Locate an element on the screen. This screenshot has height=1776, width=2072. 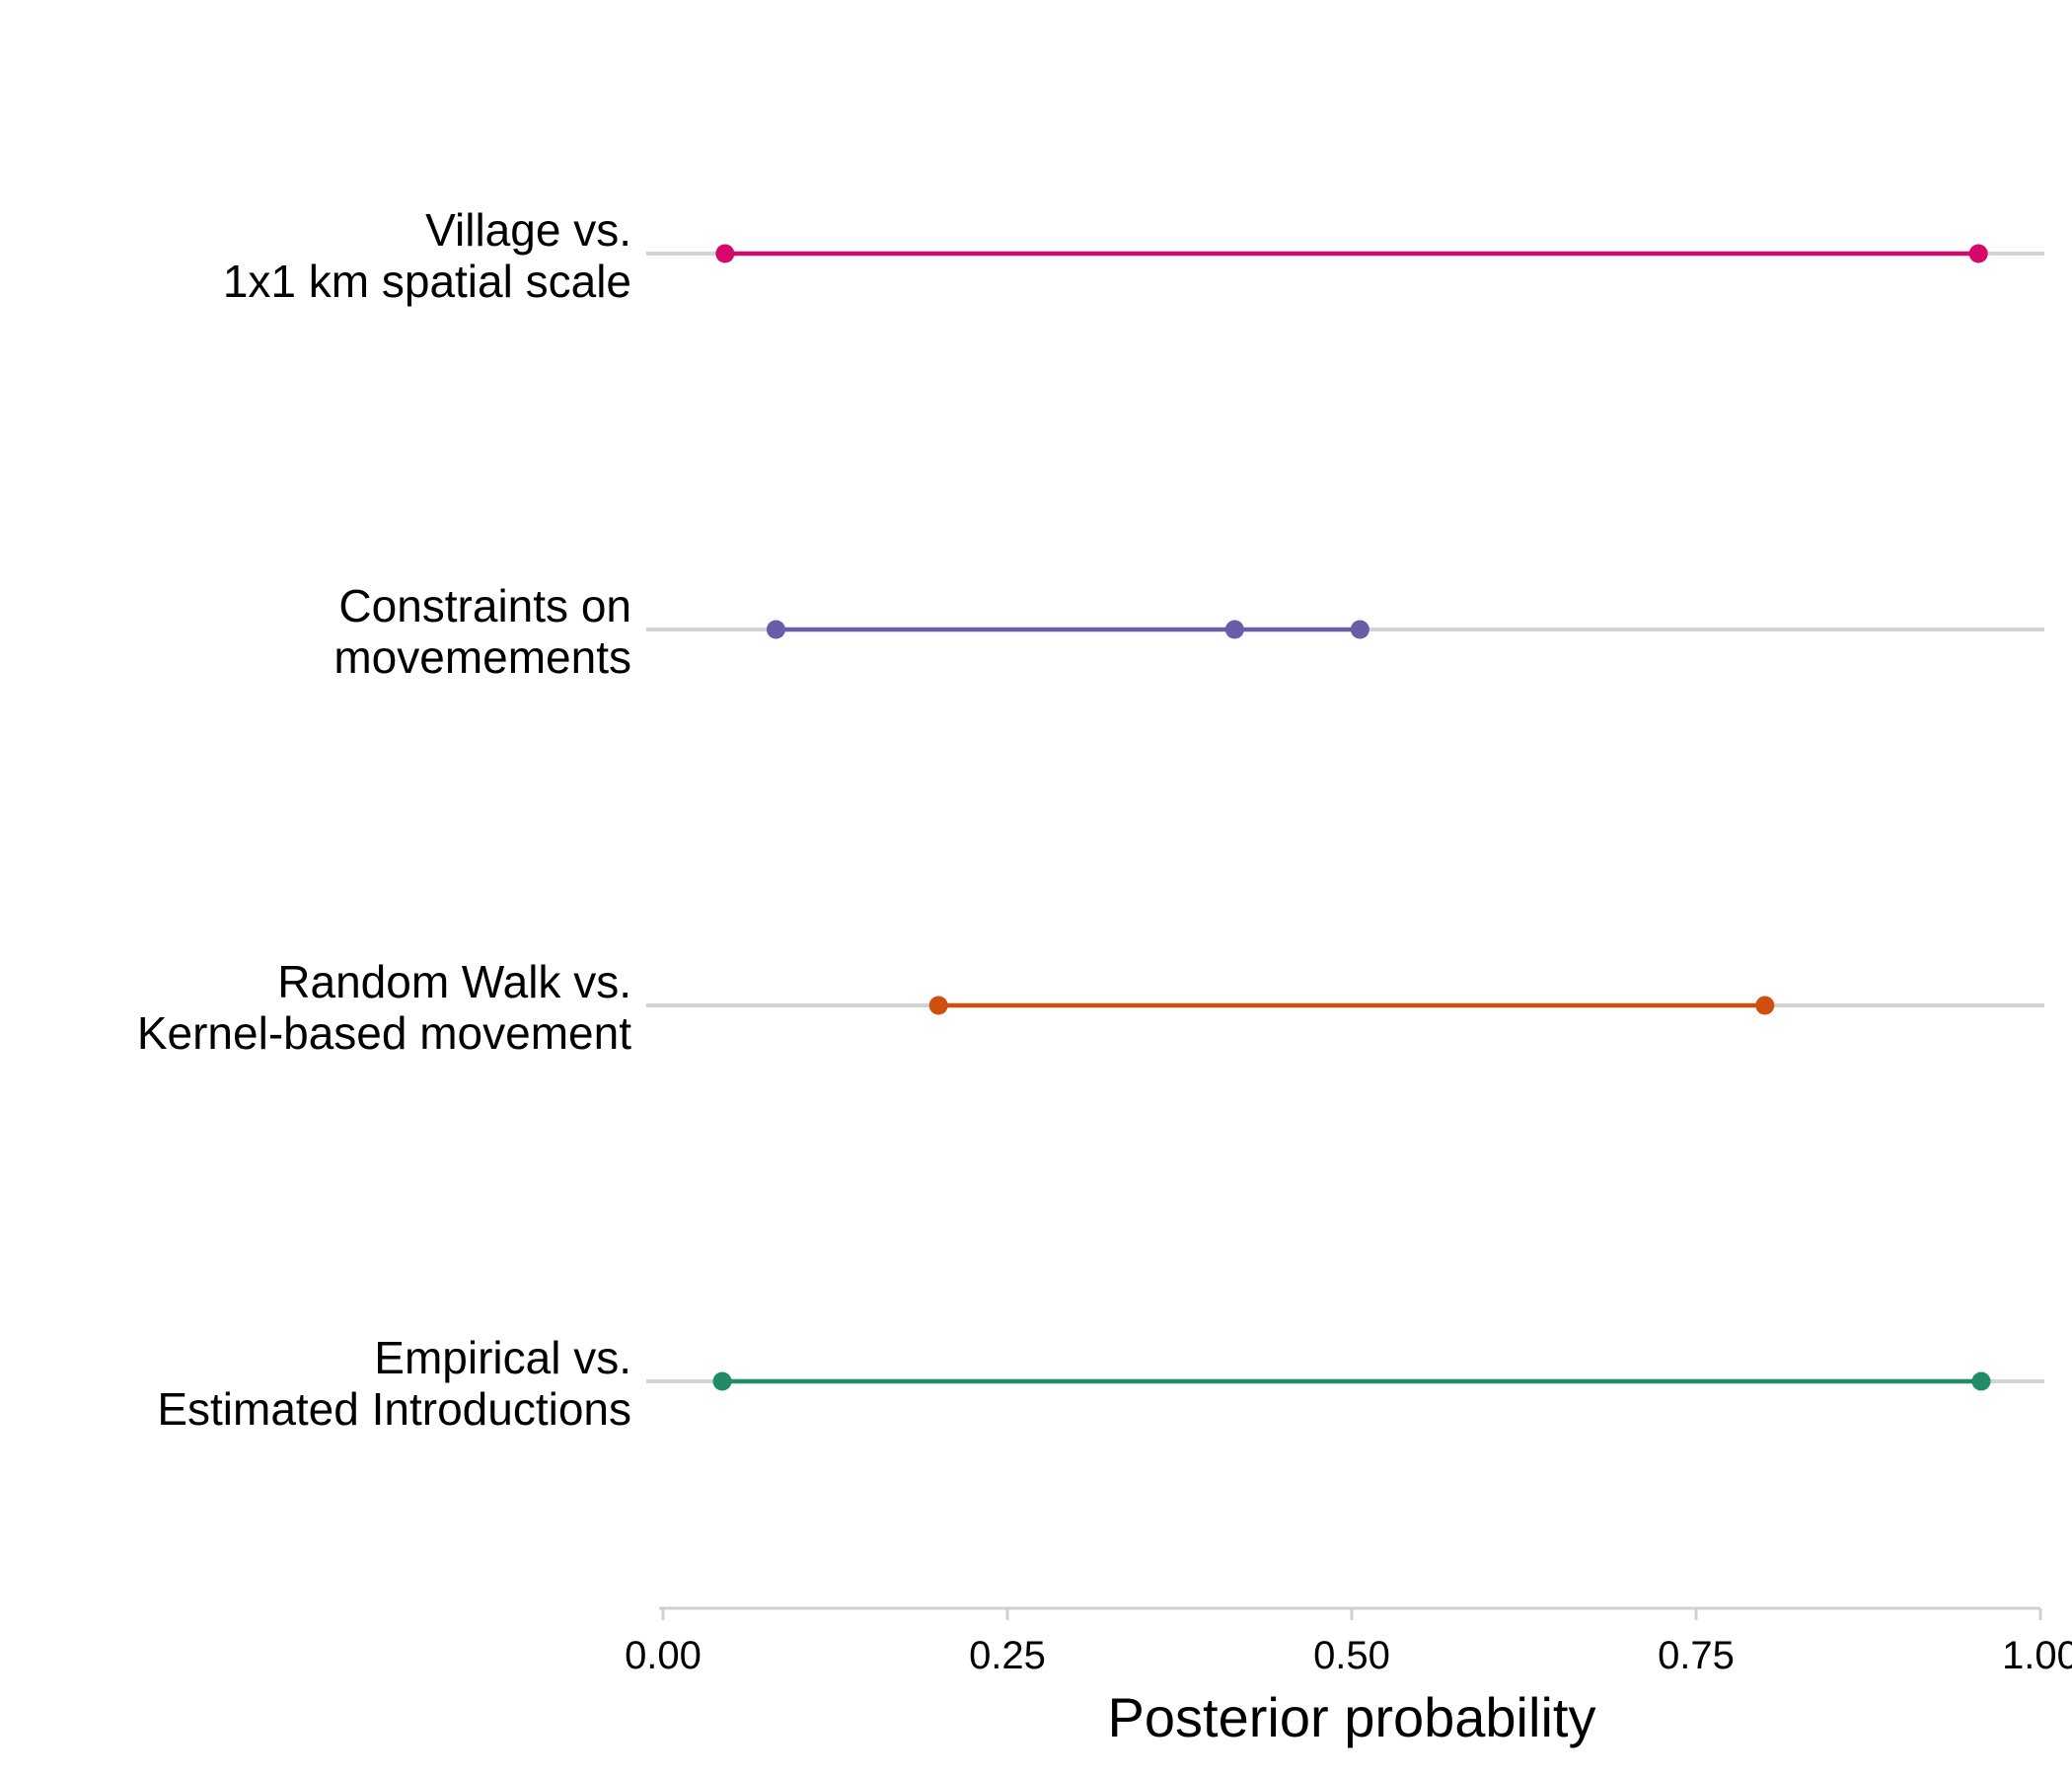
x-ticks: 0.00 0.25 0.50 0.75 1.00 is located at coordinates (1349, 1643).